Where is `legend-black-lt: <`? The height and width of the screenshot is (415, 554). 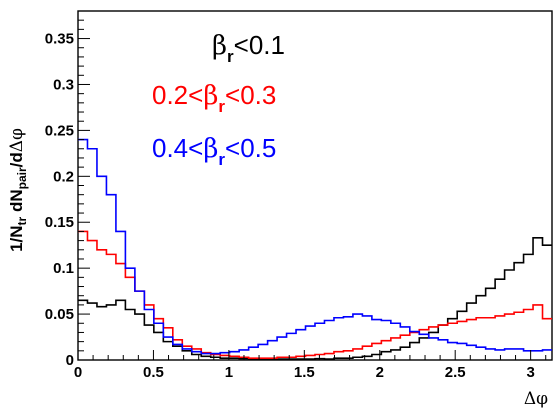 legend-black-lt: < is located at coordinates (241, 45).